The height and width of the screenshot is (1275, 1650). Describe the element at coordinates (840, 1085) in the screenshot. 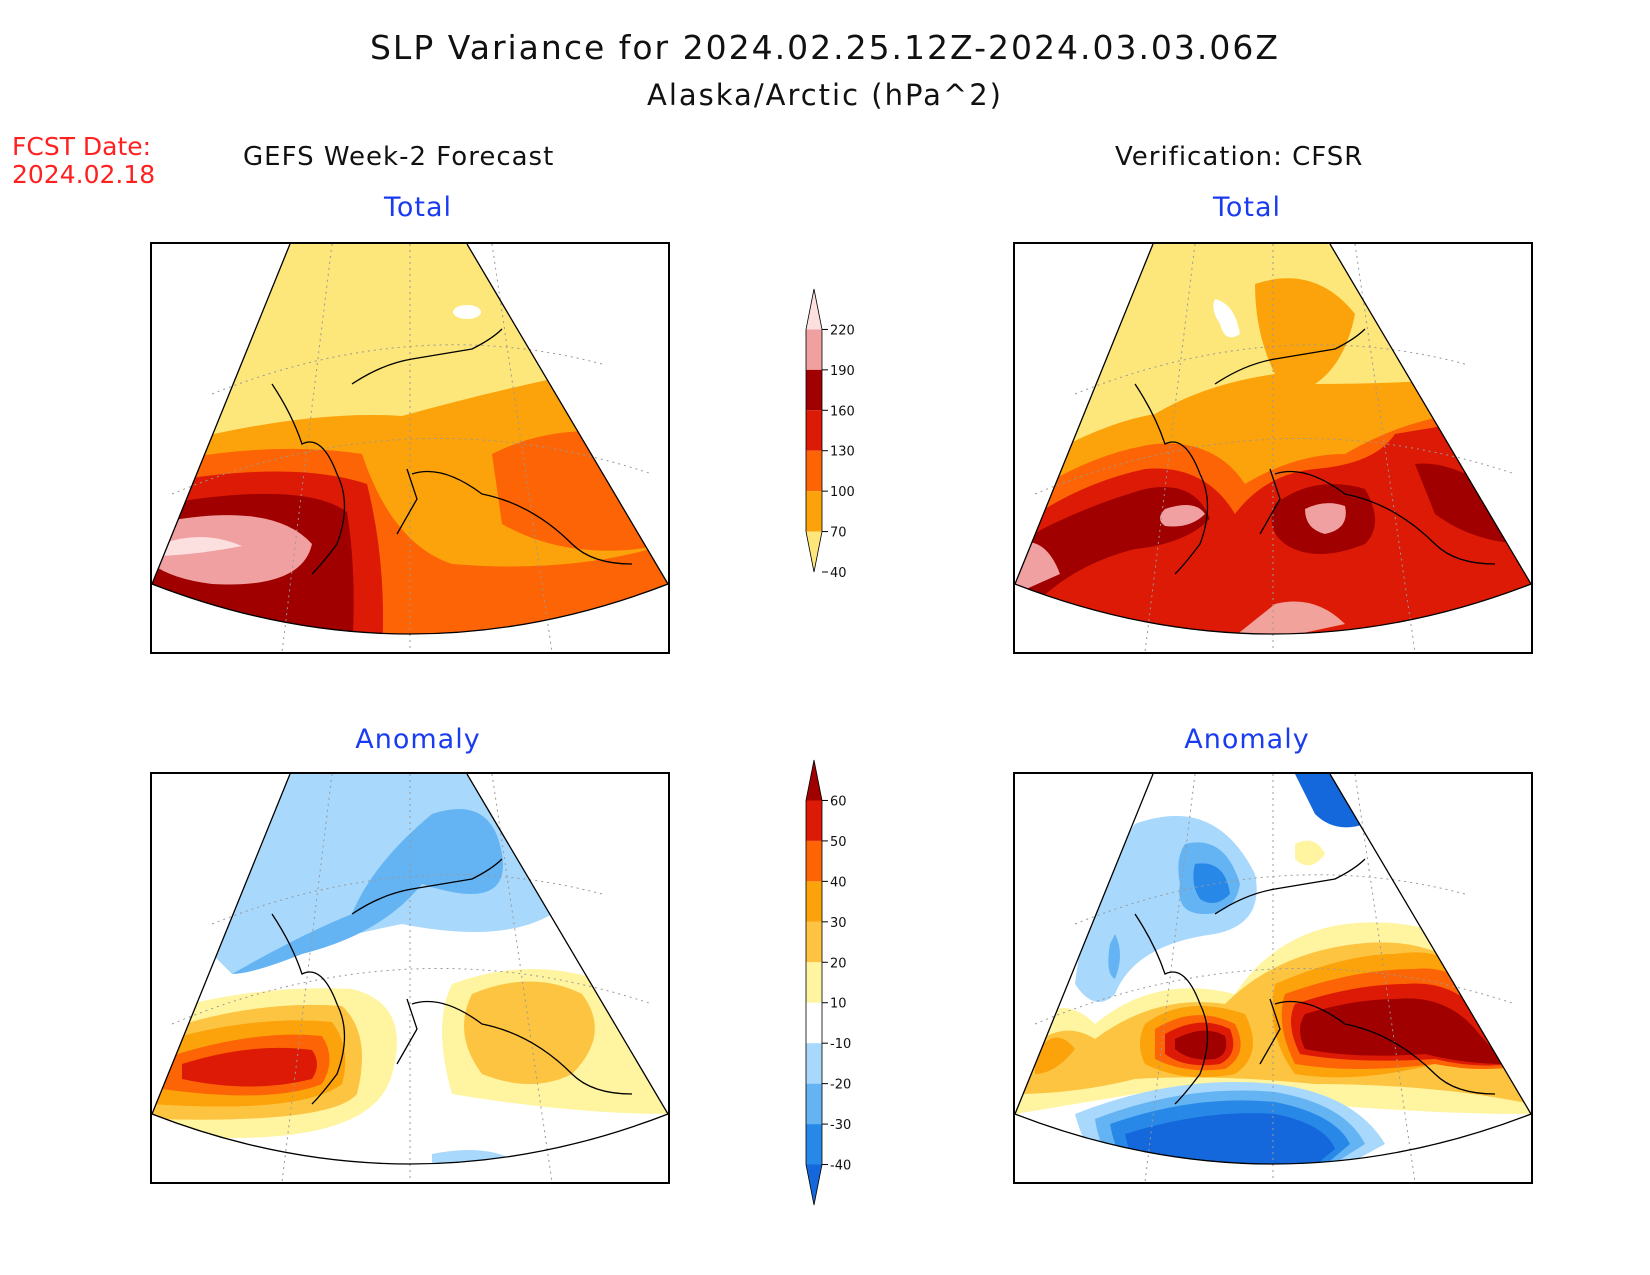

I see `colorbar-anomaly-tick-label: -20` at that location.